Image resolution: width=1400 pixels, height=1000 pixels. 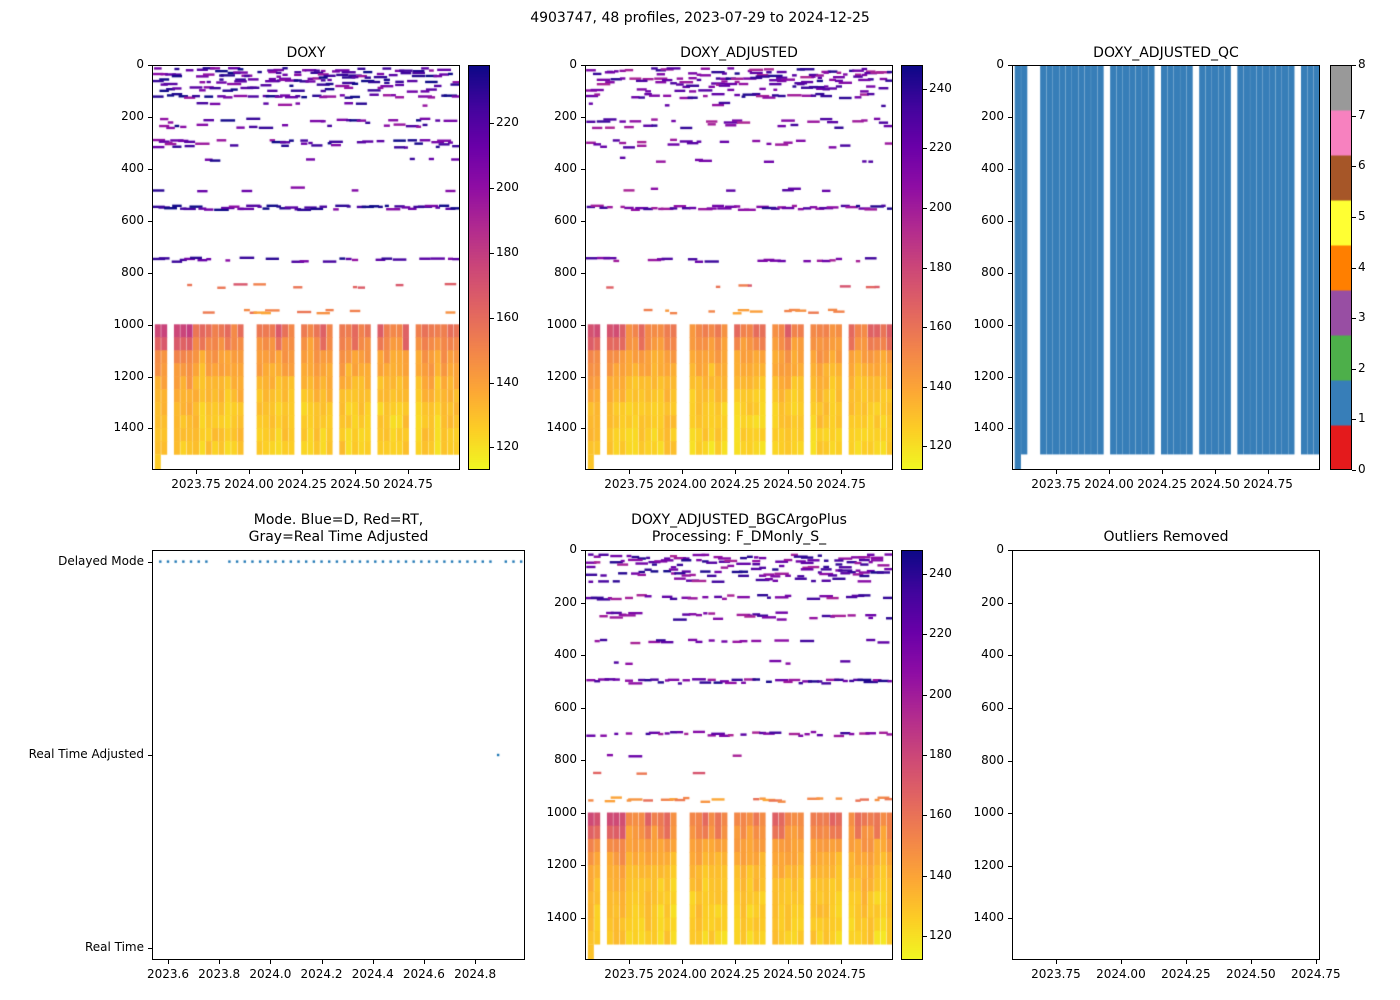 I want to click on colorbar-tick-label: 140, so click(x=940, y=874).